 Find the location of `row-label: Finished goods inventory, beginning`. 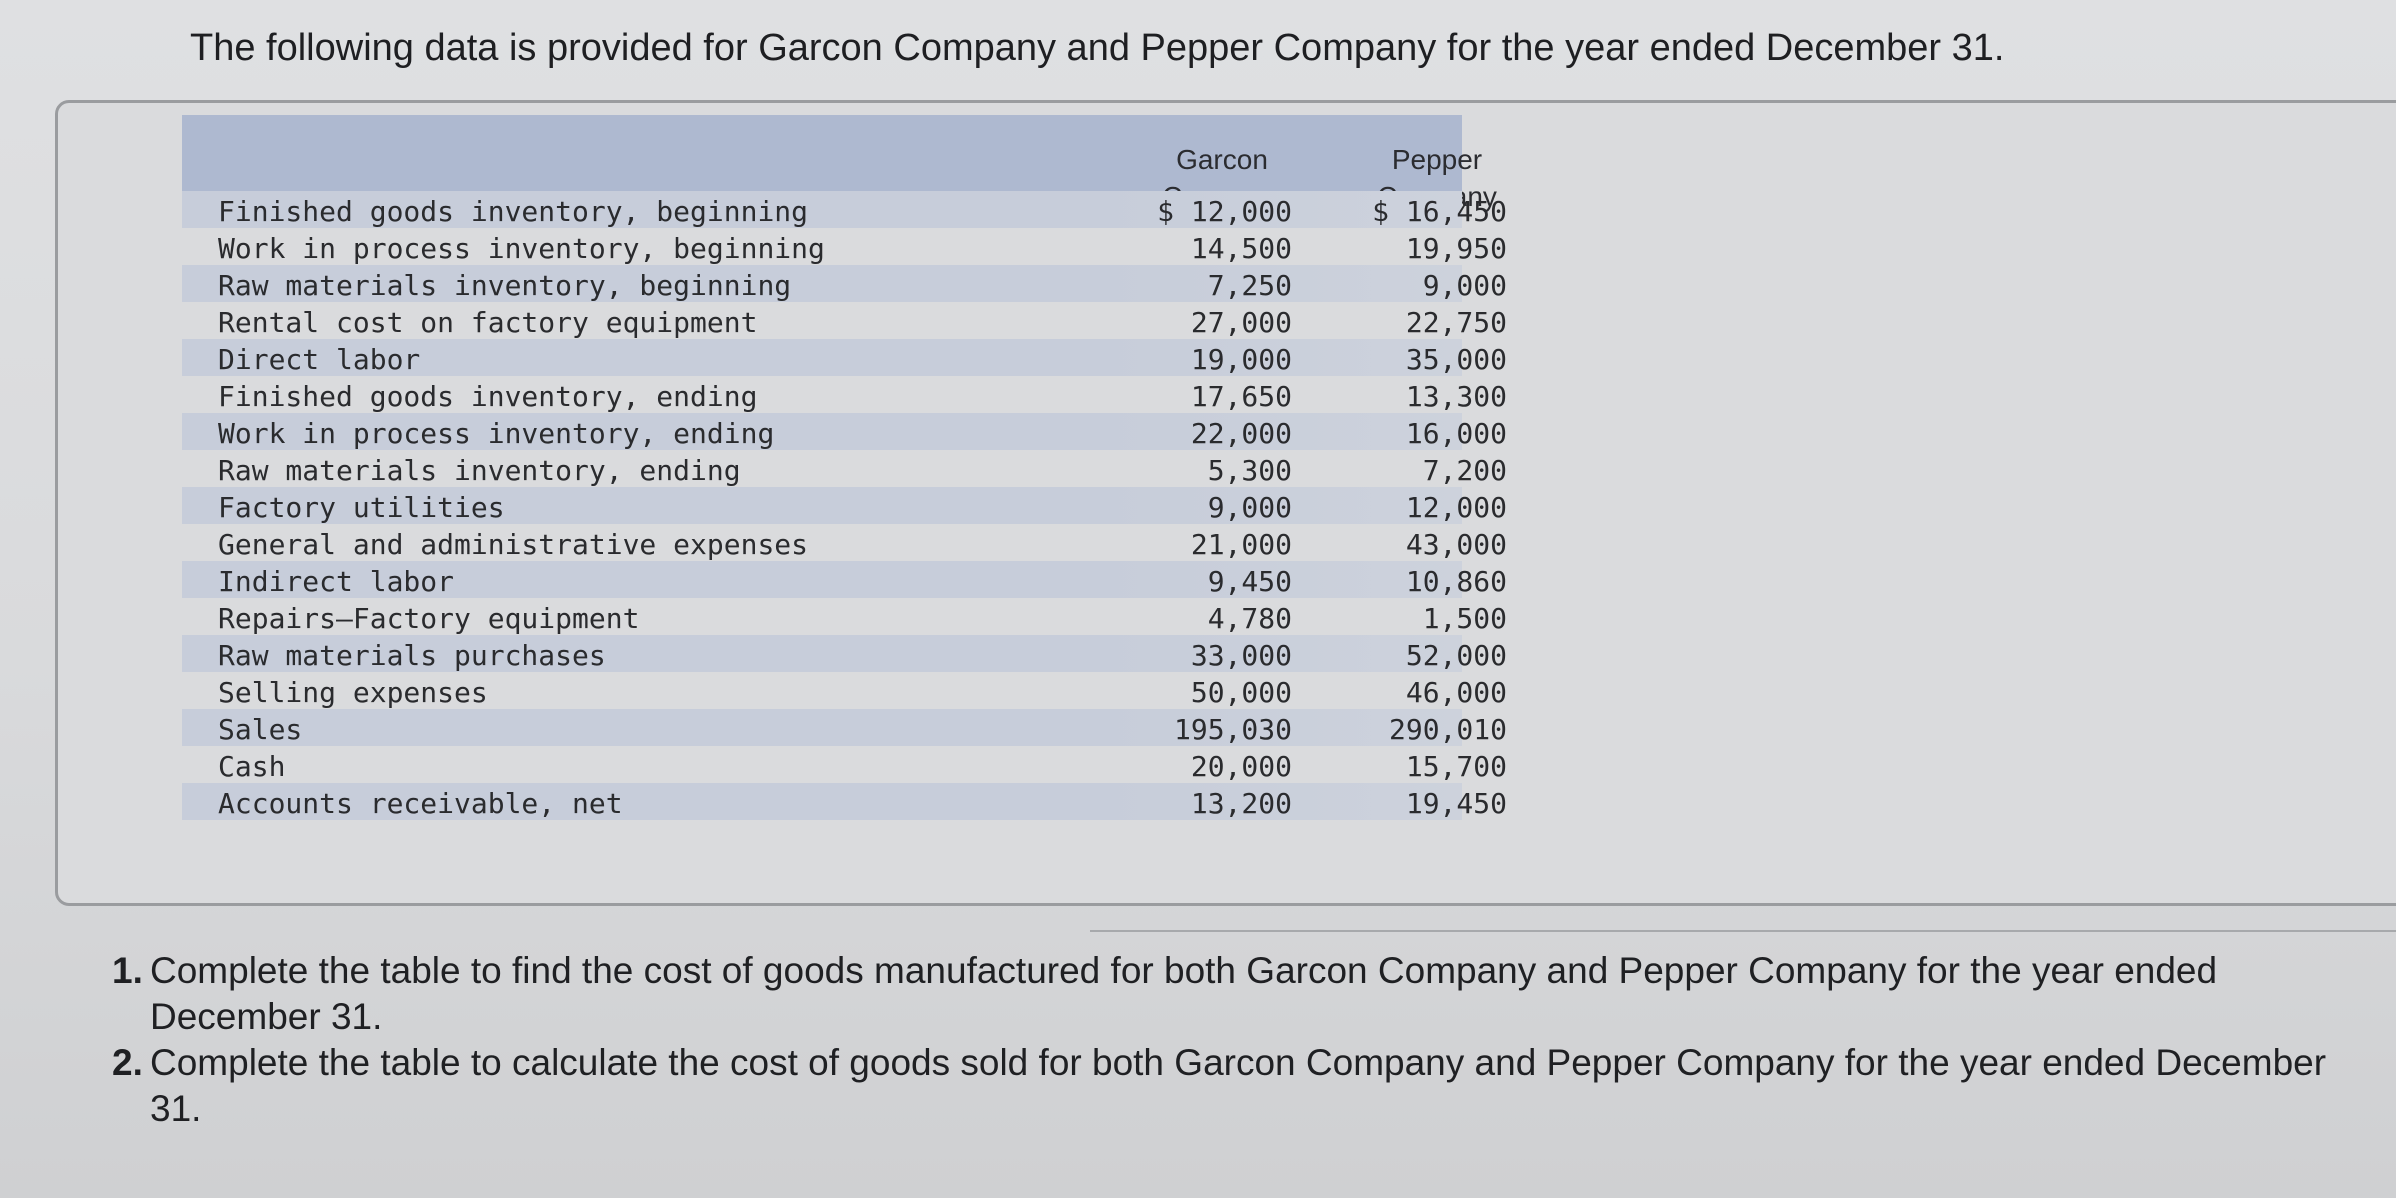

row-label: Finished goods inventory, beginning is located at coordinates (513, 211).